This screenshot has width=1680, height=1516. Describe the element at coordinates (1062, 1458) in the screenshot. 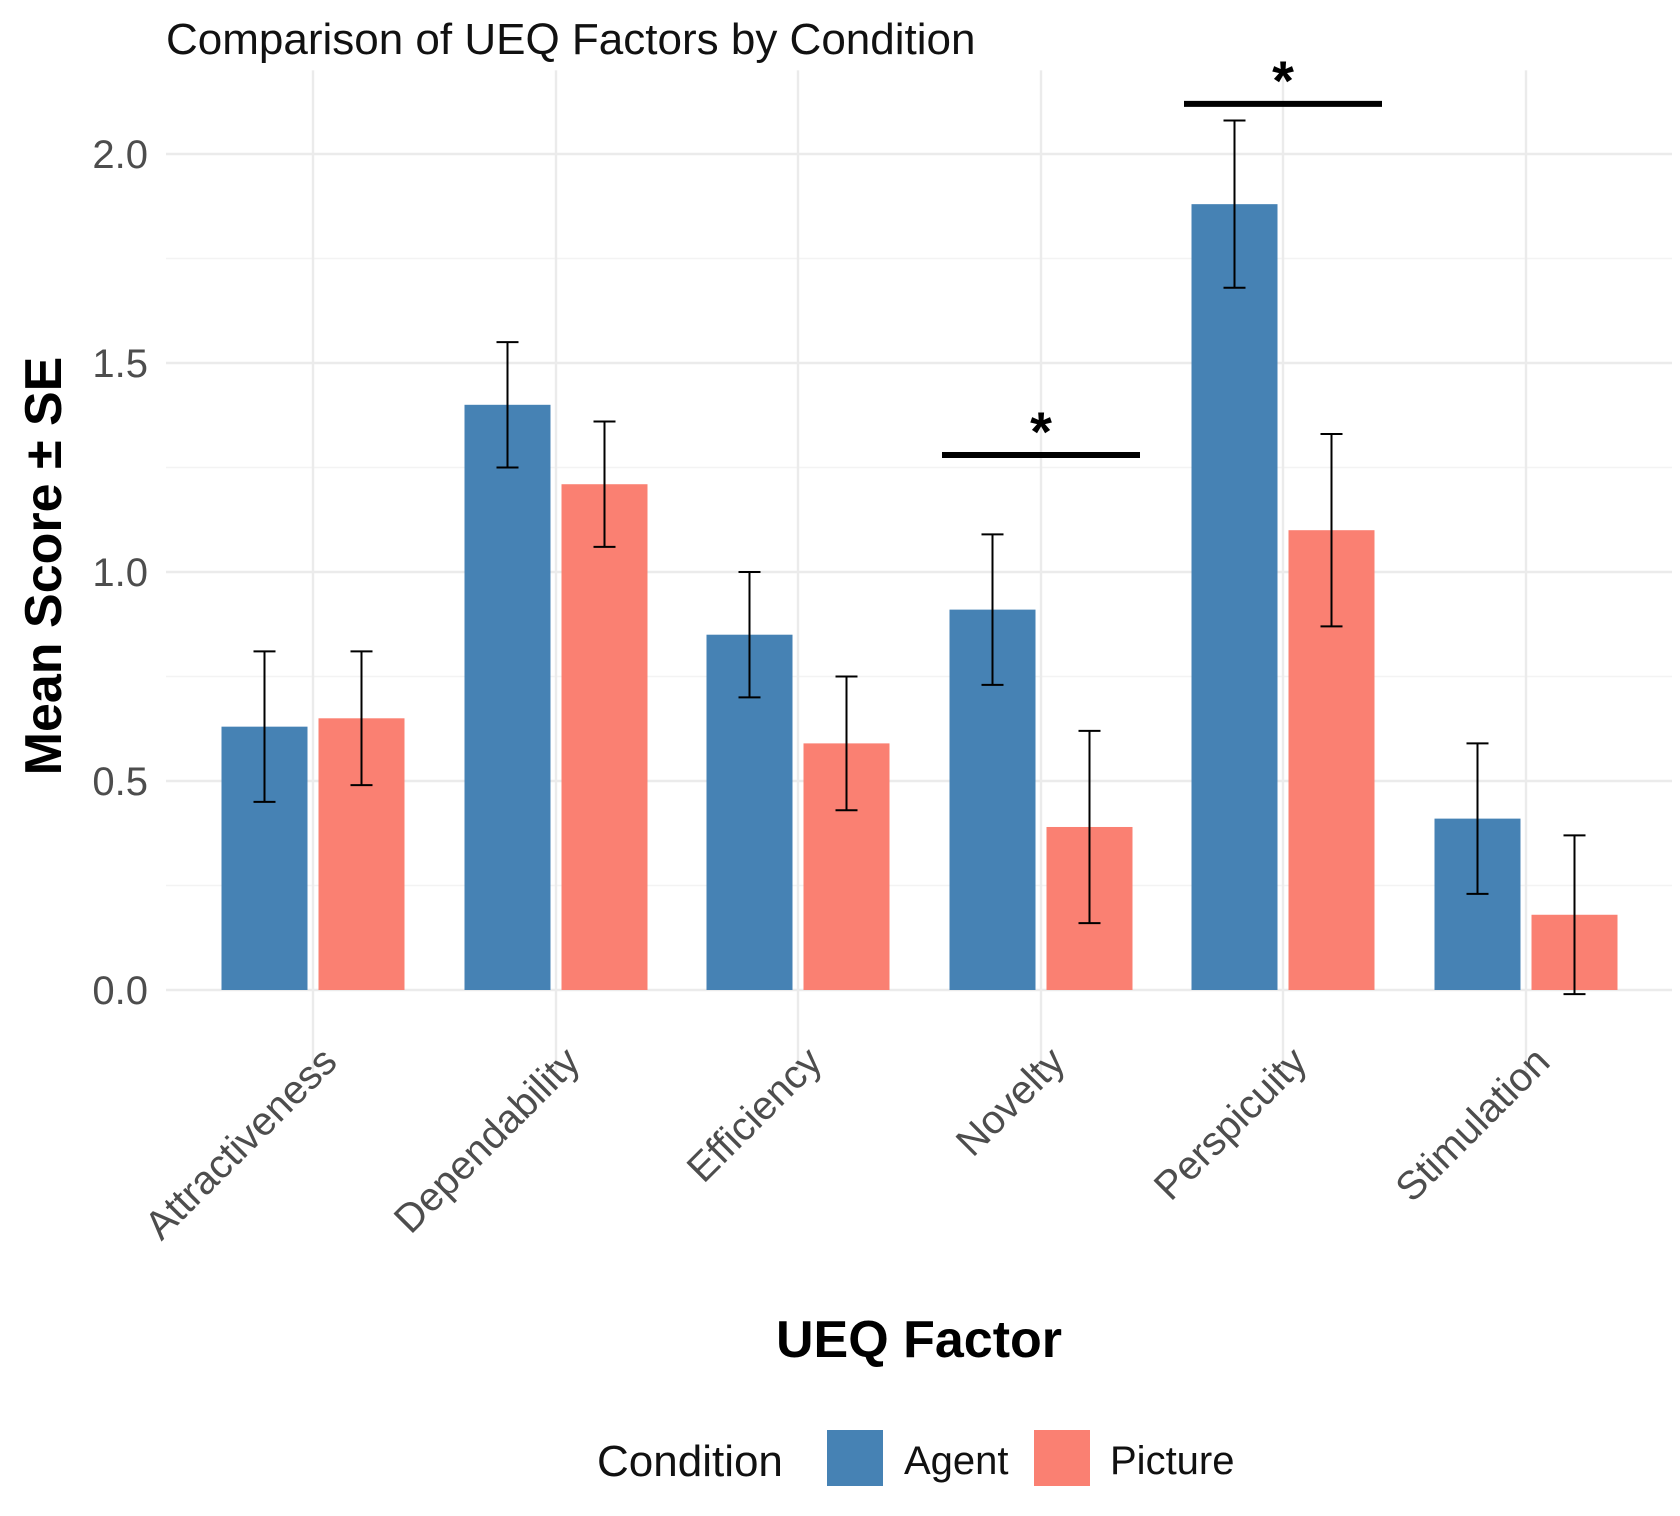

I see `legend-swatch-picture` at that location.